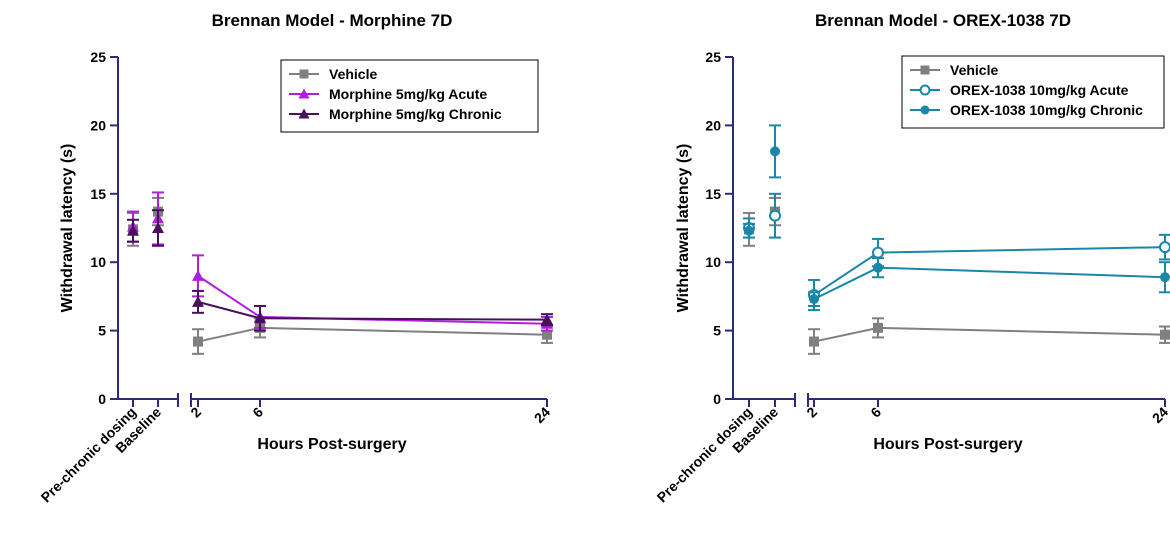  Describe the element at coordinates (332, 20) in the screenshot. I see `chart-title: Brennan Model - Morphine 7D` at that location.